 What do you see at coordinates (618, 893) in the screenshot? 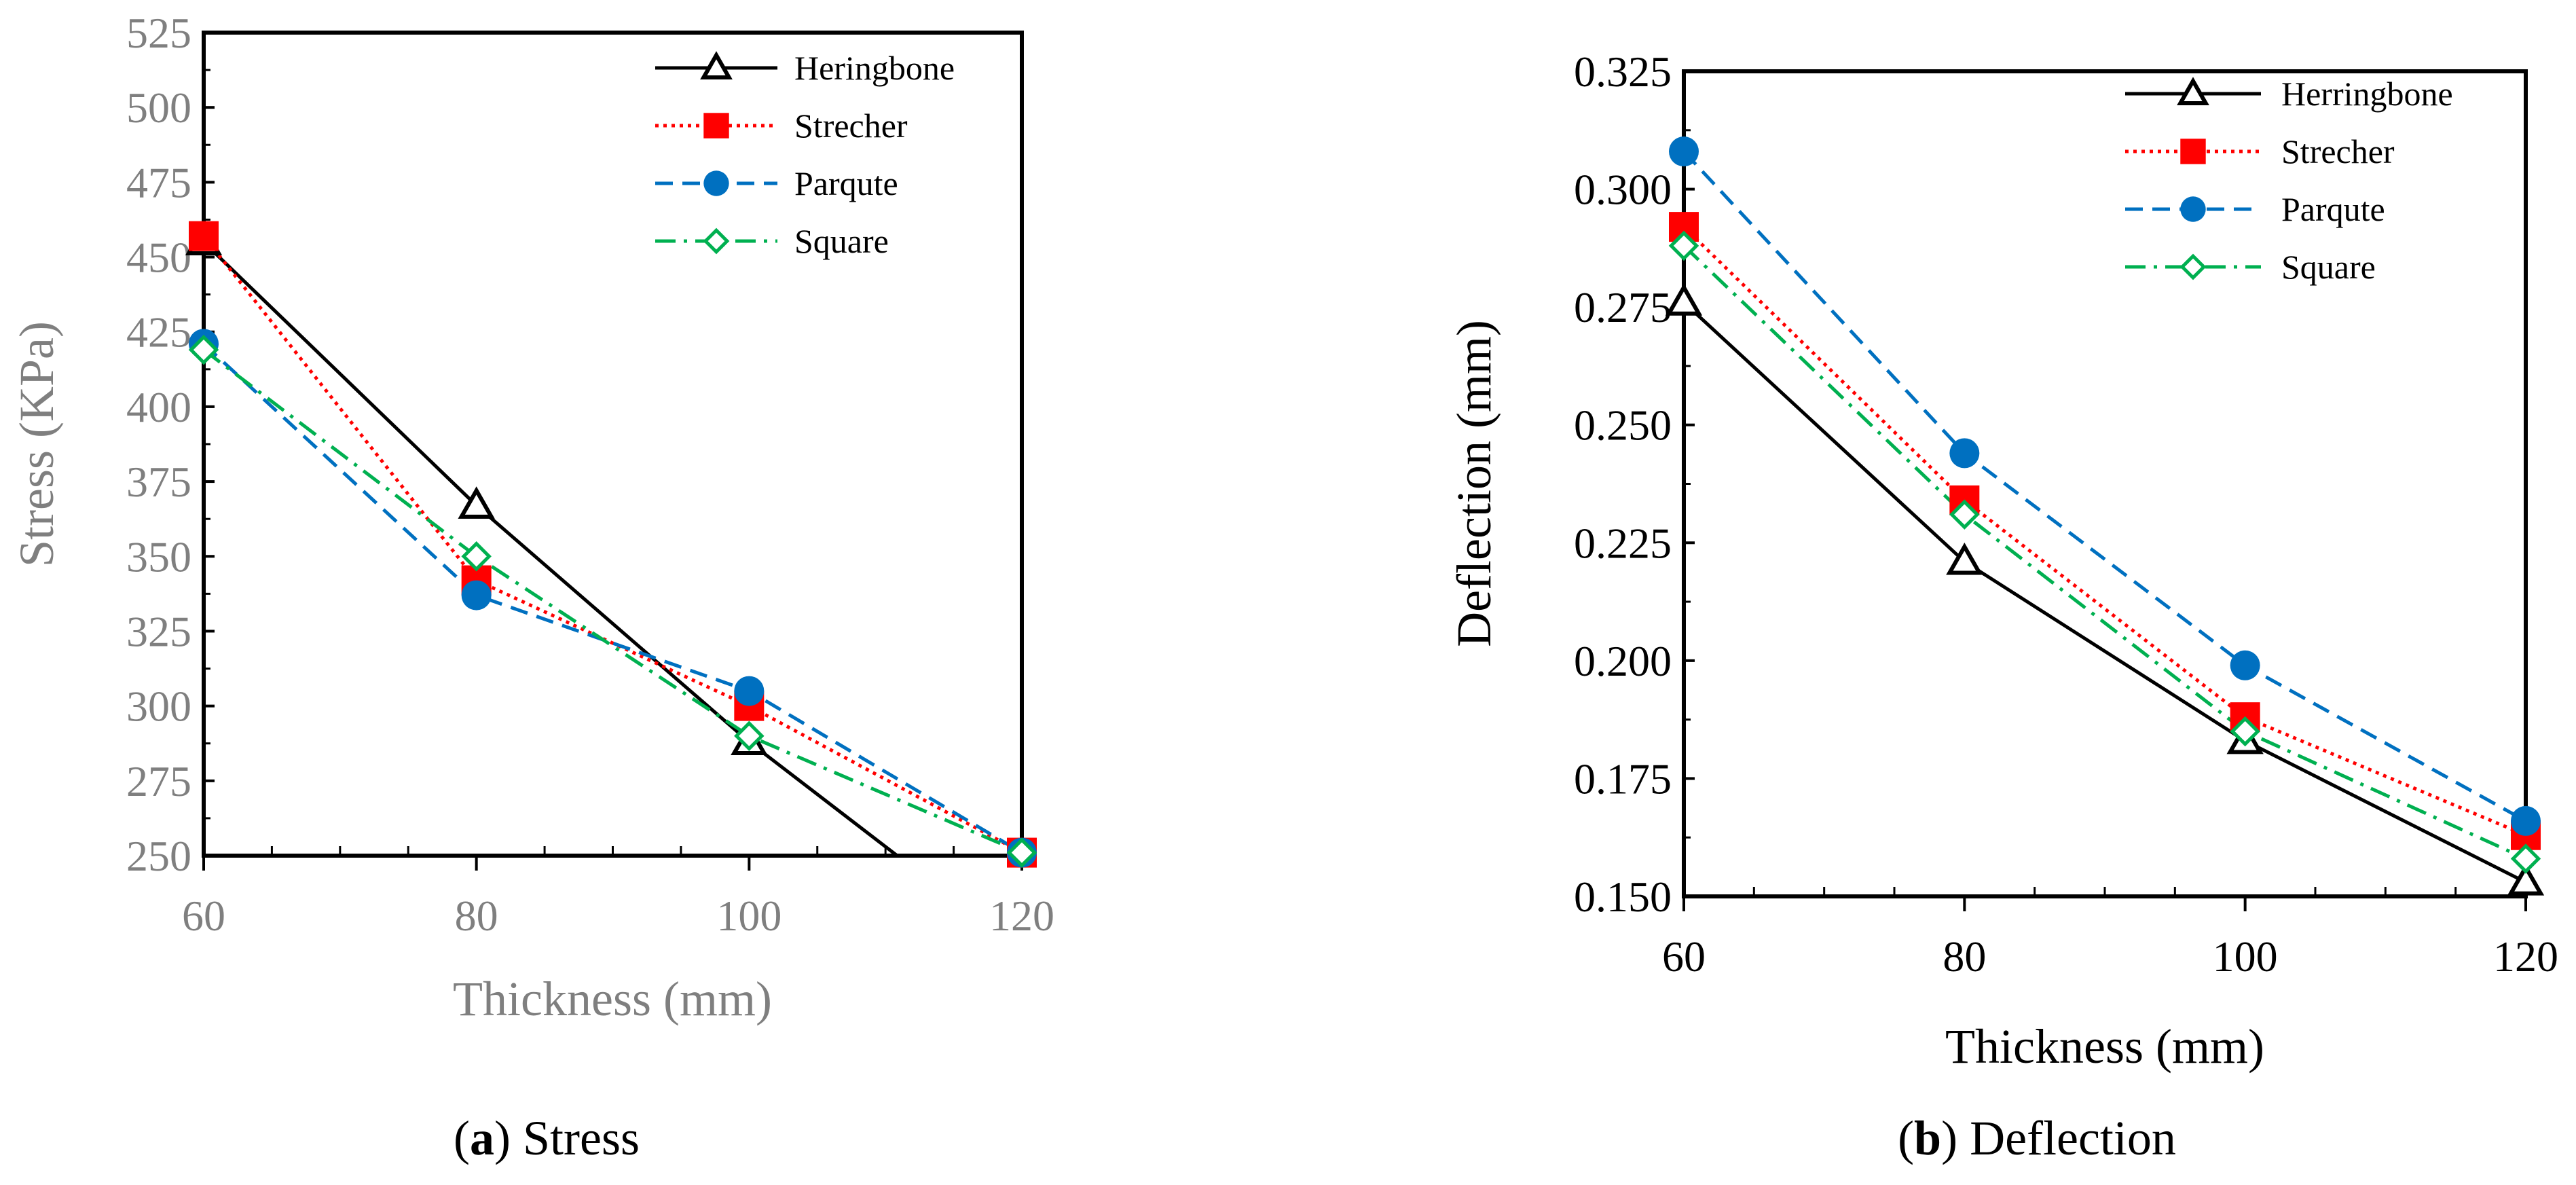
I see `panel-a-x-axis: 60 80 100 120` at bounding box center [618, 893].